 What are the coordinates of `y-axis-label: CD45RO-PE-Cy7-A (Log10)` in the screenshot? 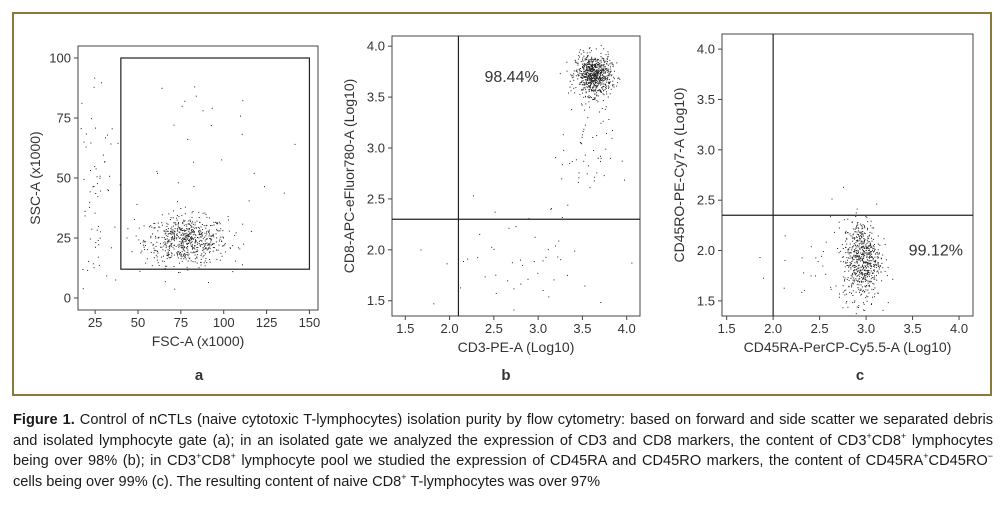 It's located at (679, 174).